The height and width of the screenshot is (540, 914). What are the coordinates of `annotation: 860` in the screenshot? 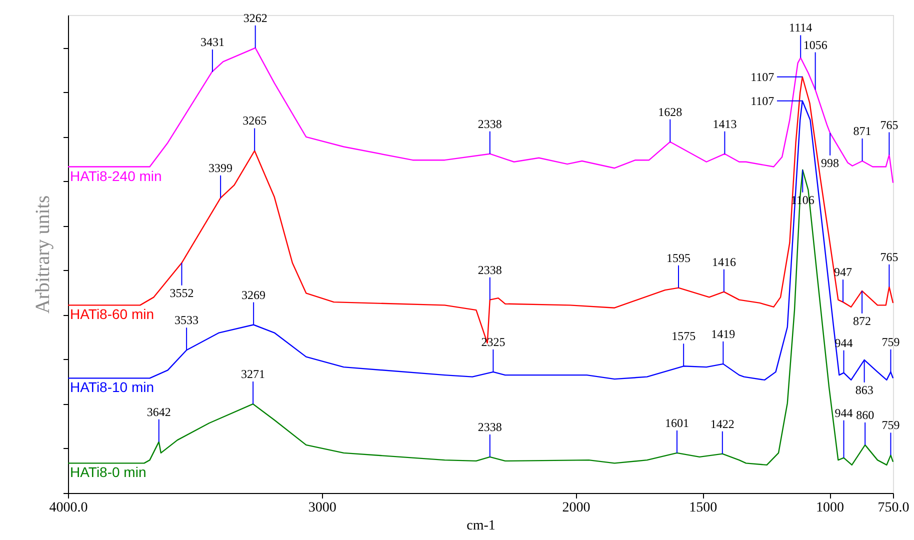 It's located at (865, 415).